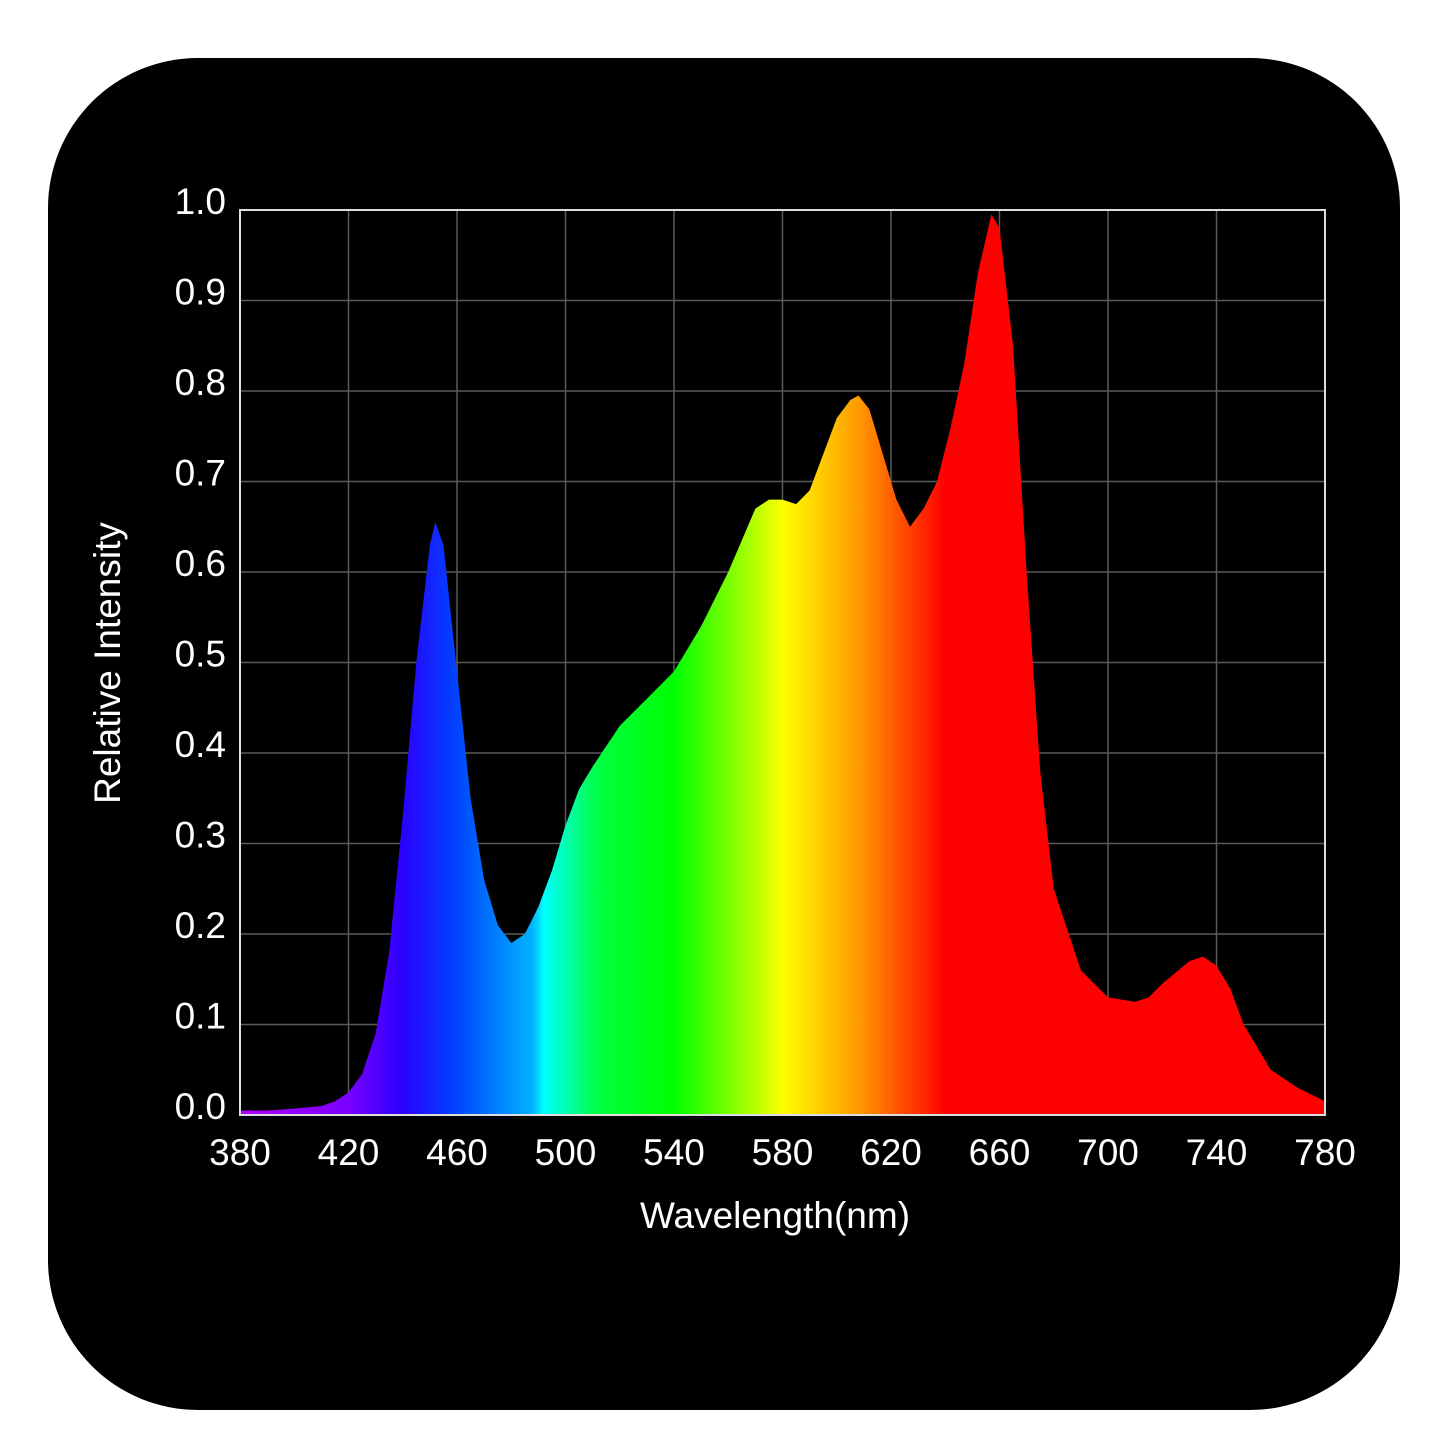  What do you see at coordinates (1000, 1152) in the screenshot?
I see `x-tick-label: 660` at bounding box center [1000, 1152].